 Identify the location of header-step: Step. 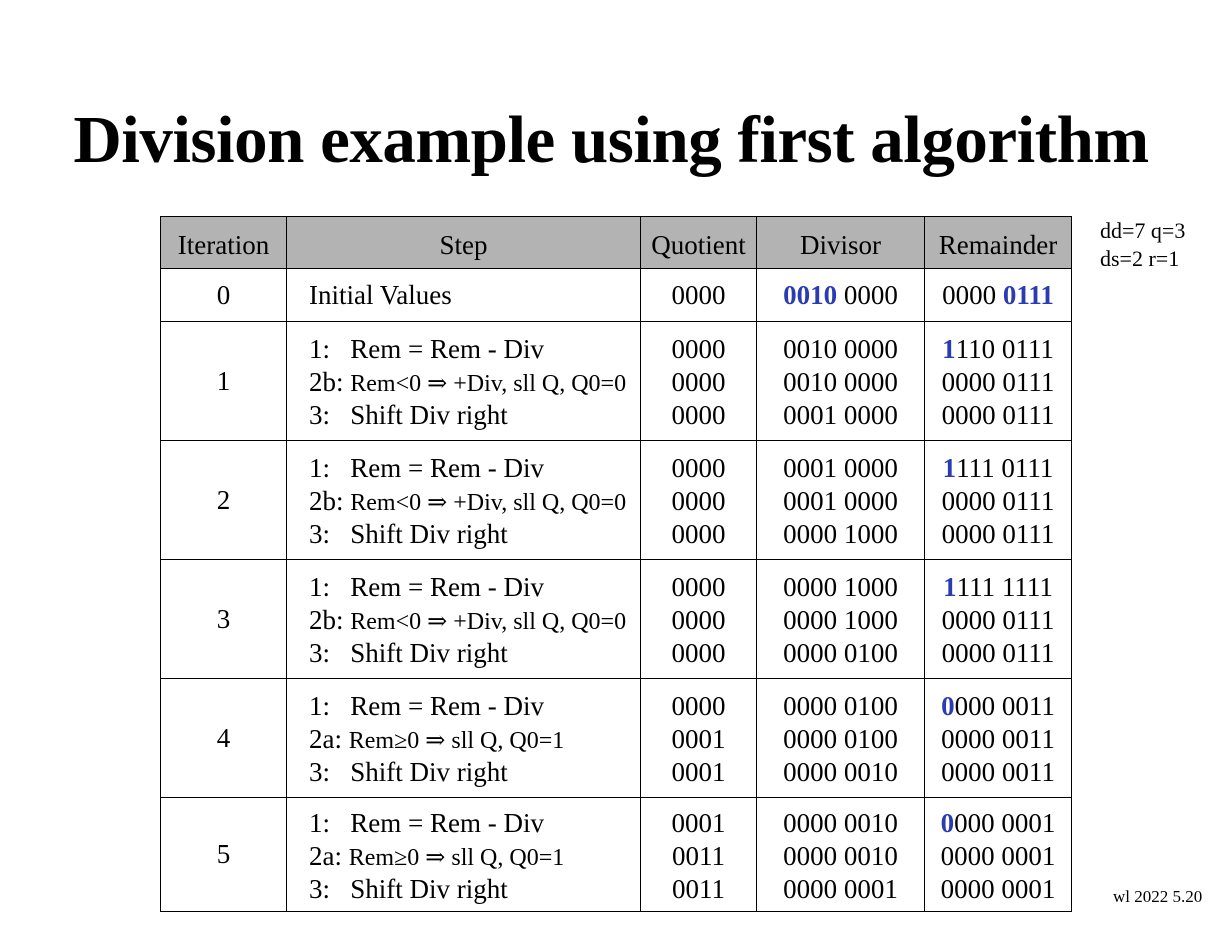
(463, 242).